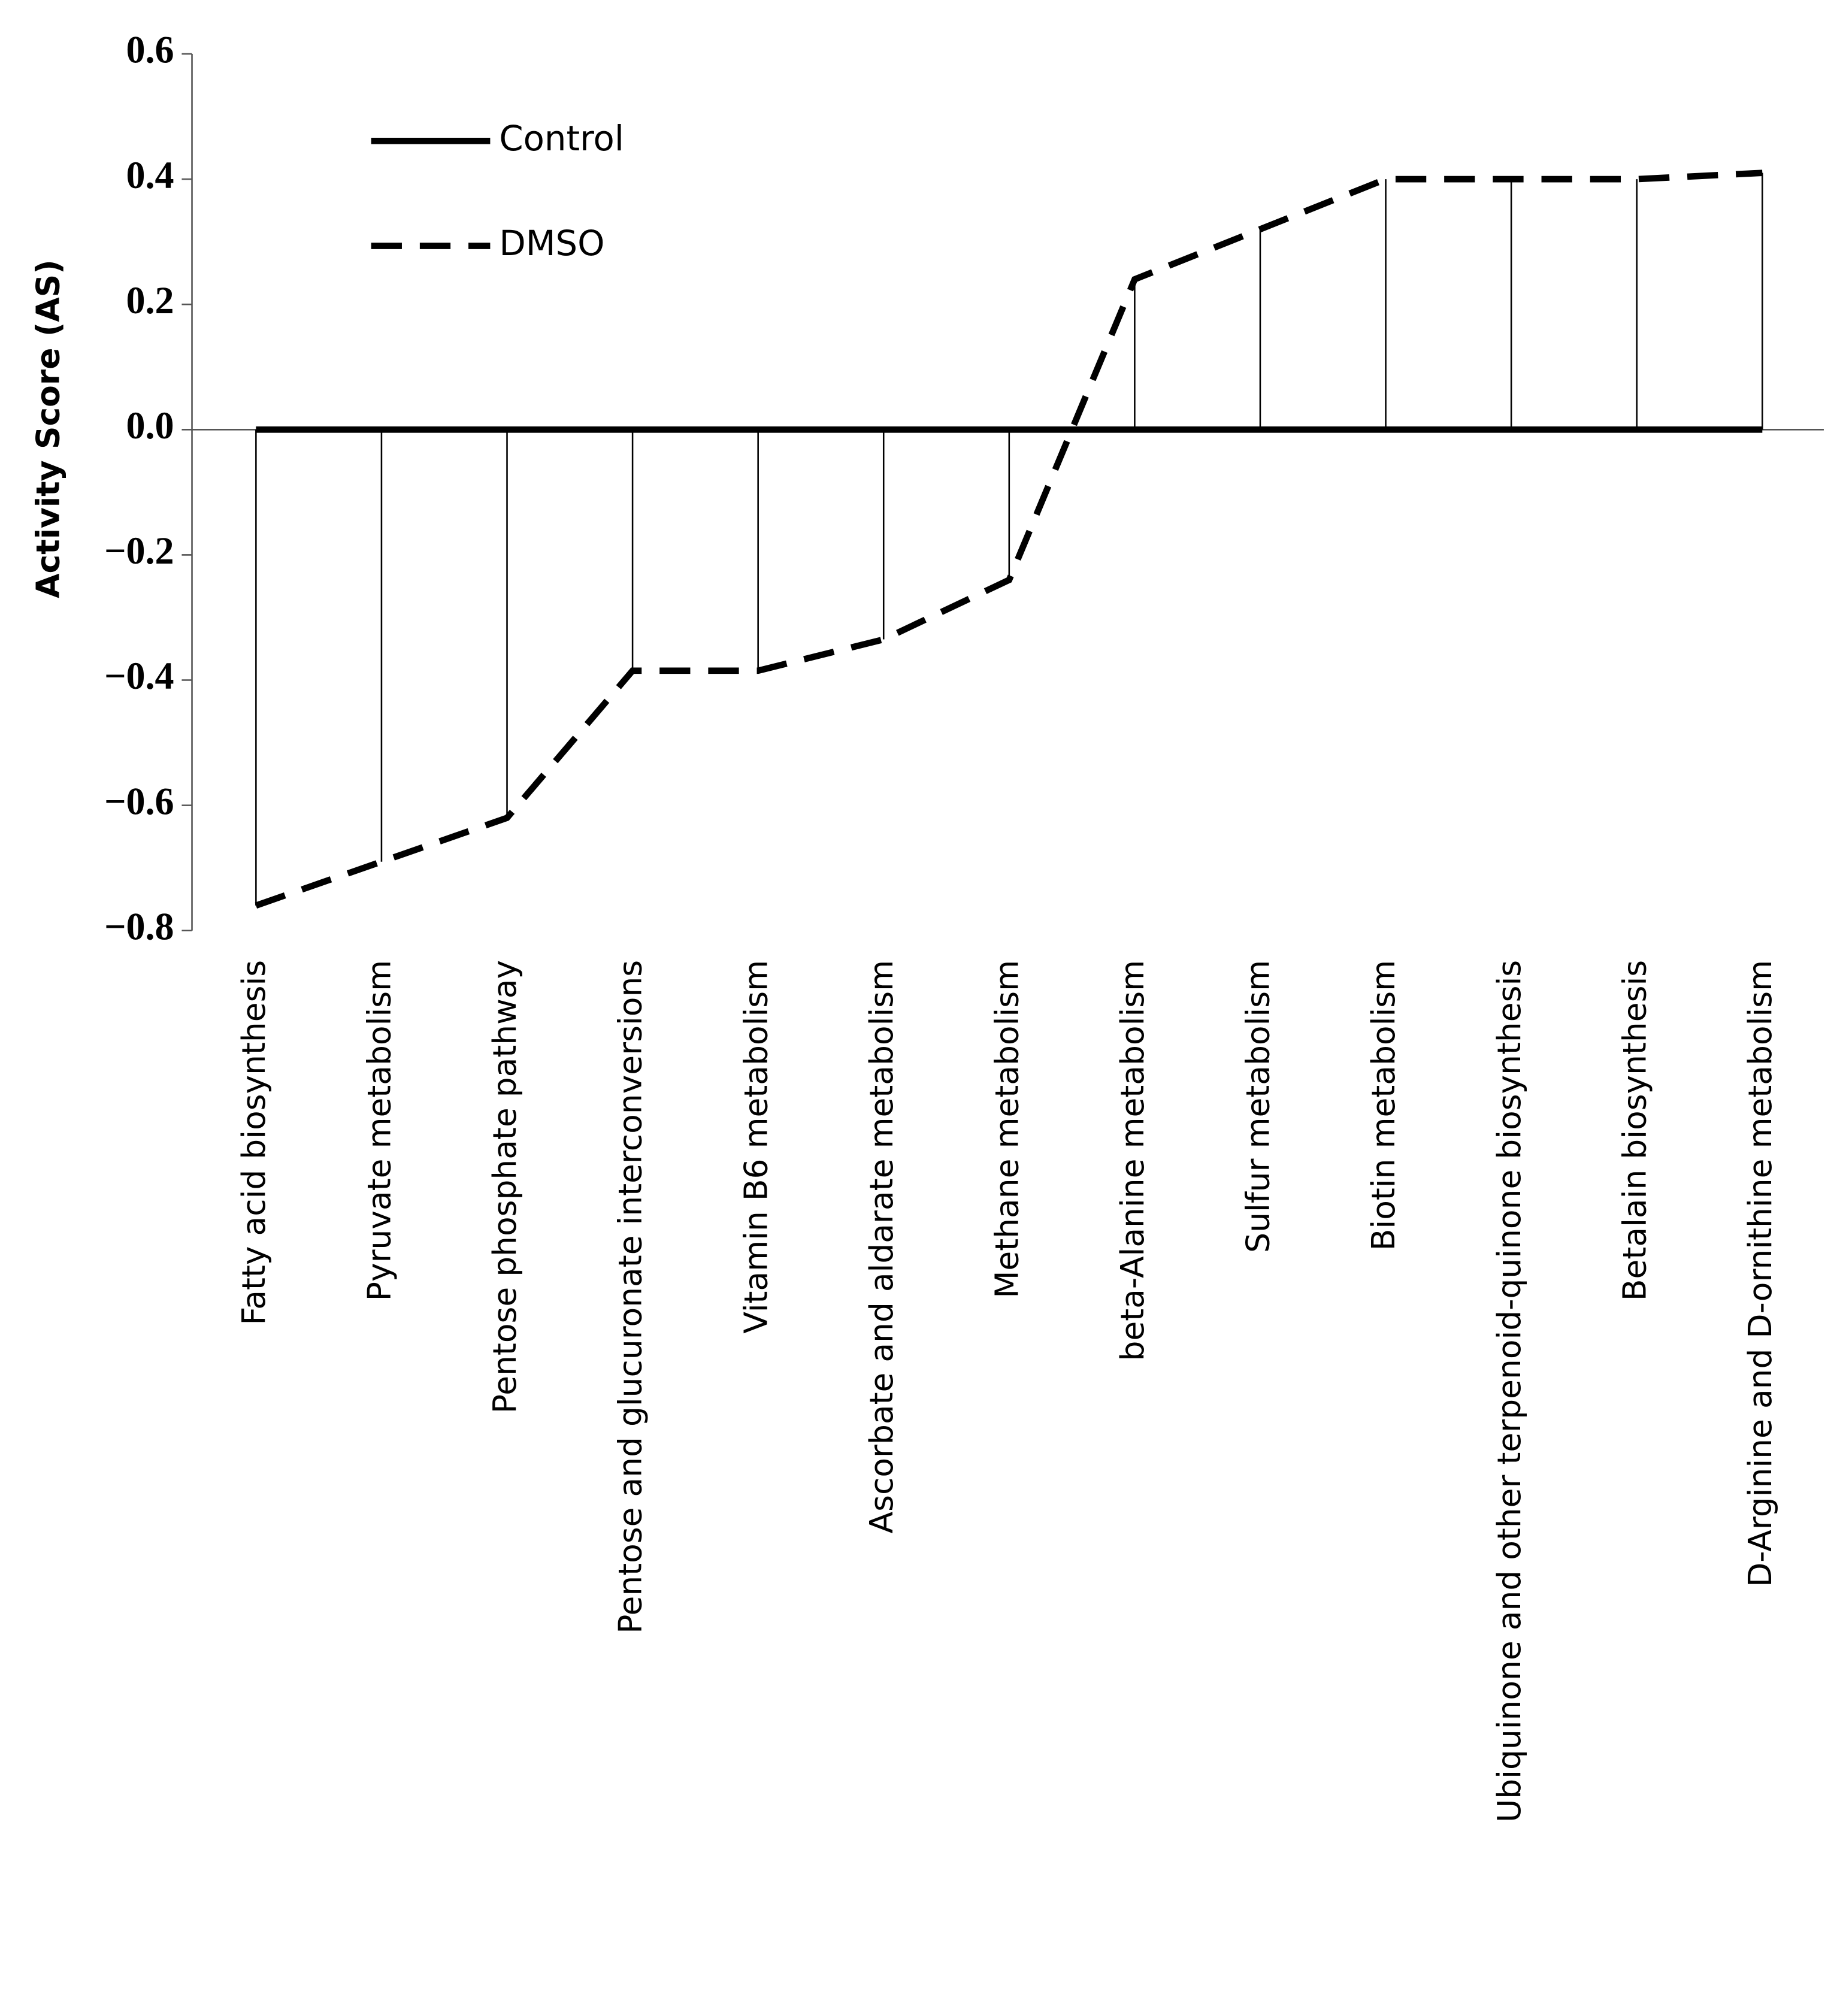 This screenshot has width=1843, height=2016. Describe the element at coordinates (1760, 1273) in the screenshot. I see `x-tick-label: D-Arginine and D-ornithine metabolism` at that location.